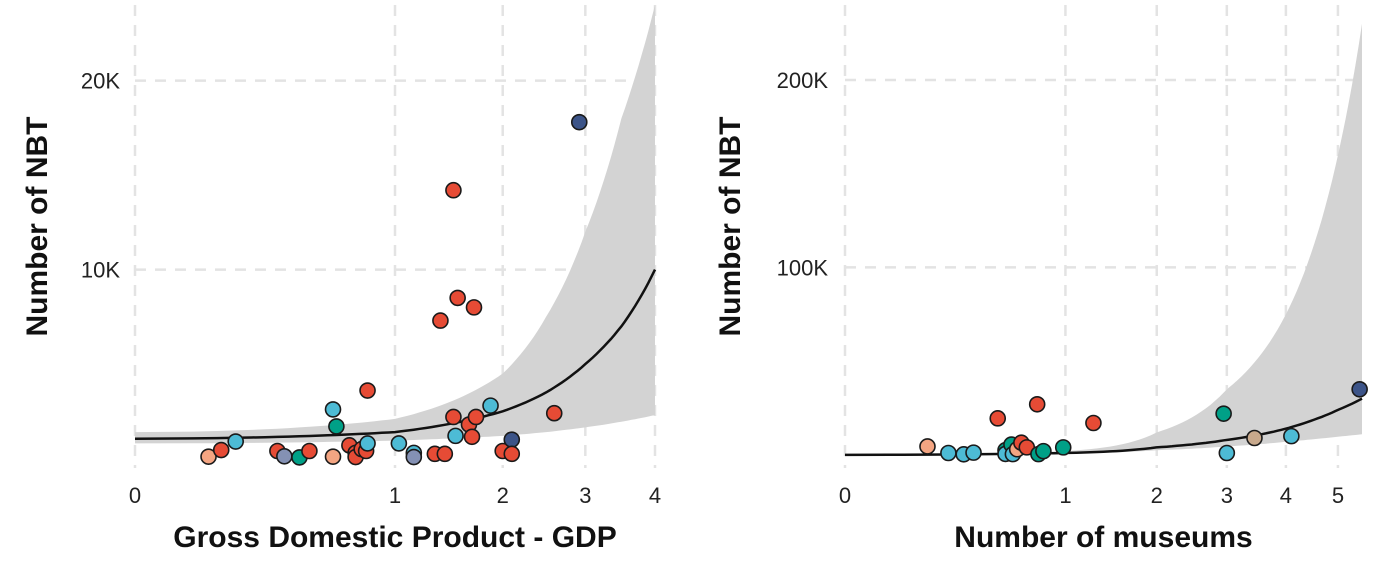 Image resolution: width=1374 pixels, height=570 pixels. Describe the element at coordinates (1091, 495) in the screenshot. I see `museums-x-tick-labels: 0 1 2 3 4 5` at that location.